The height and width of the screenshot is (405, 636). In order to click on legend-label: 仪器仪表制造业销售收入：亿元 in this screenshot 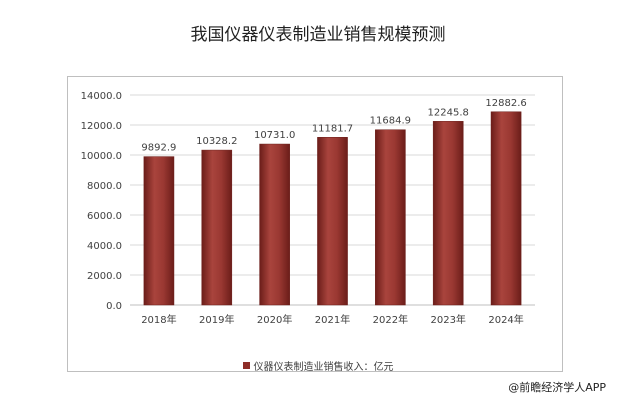, I will do `click(323, 367)`.